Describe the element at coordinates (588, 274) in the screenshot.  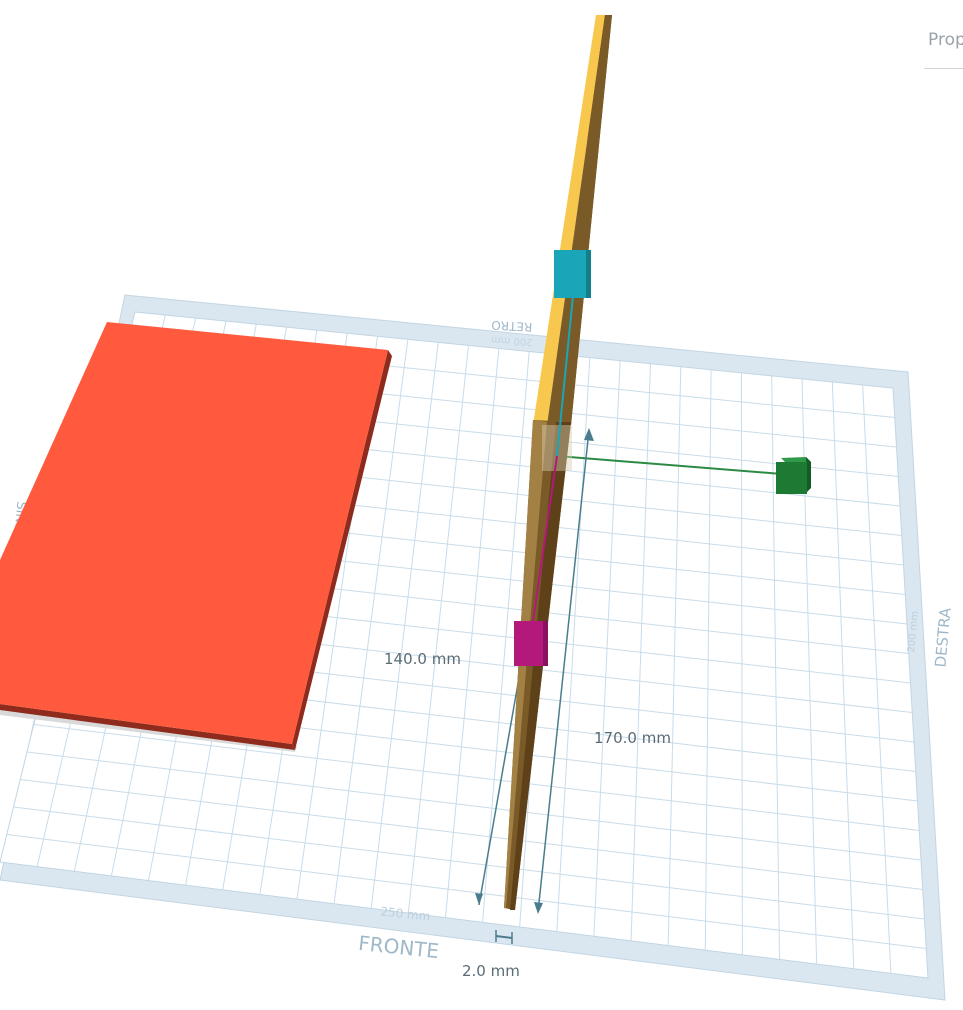
I see `height-handle-shade` at that location.